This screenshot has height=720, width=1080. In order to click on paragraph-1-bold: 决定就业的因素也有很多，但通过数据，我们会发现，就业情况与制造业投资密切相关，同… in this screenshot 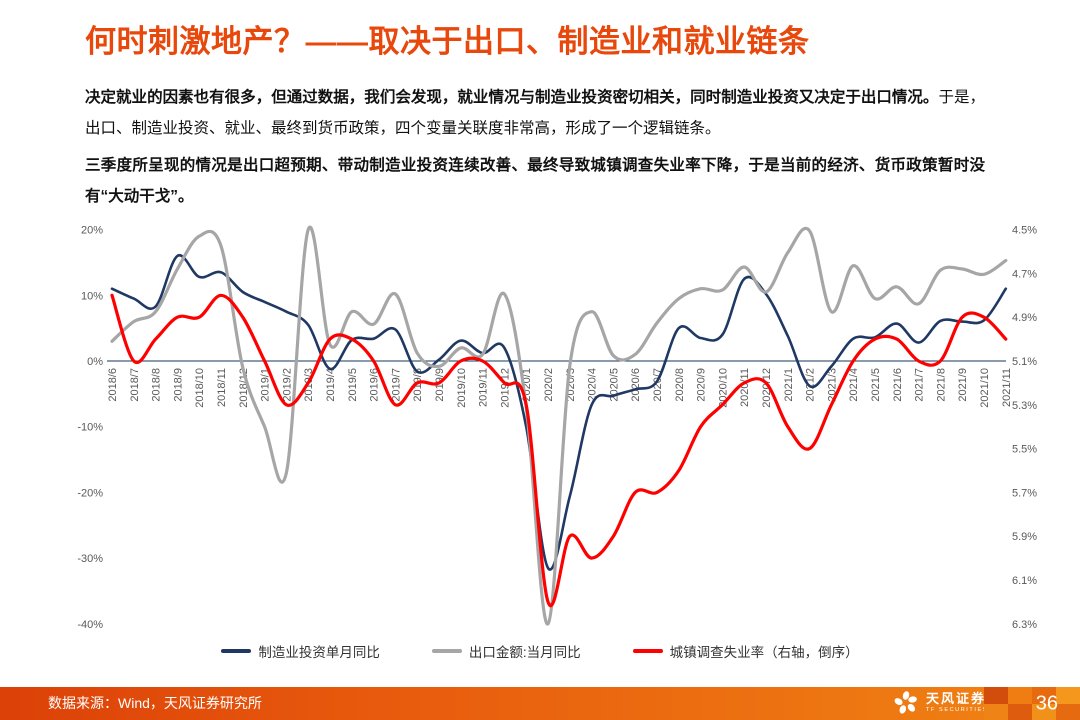, I will do `click(512, 97)`.